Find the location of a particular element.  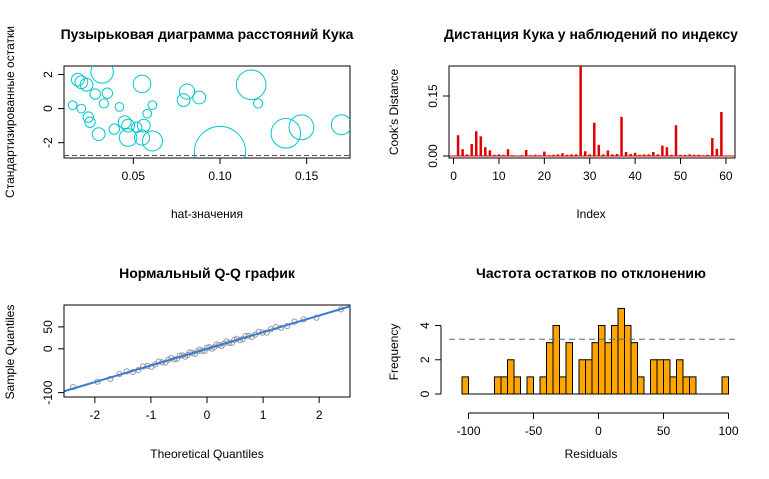

qq-x-tick-label: -1 is located at coordinates (151, 415).